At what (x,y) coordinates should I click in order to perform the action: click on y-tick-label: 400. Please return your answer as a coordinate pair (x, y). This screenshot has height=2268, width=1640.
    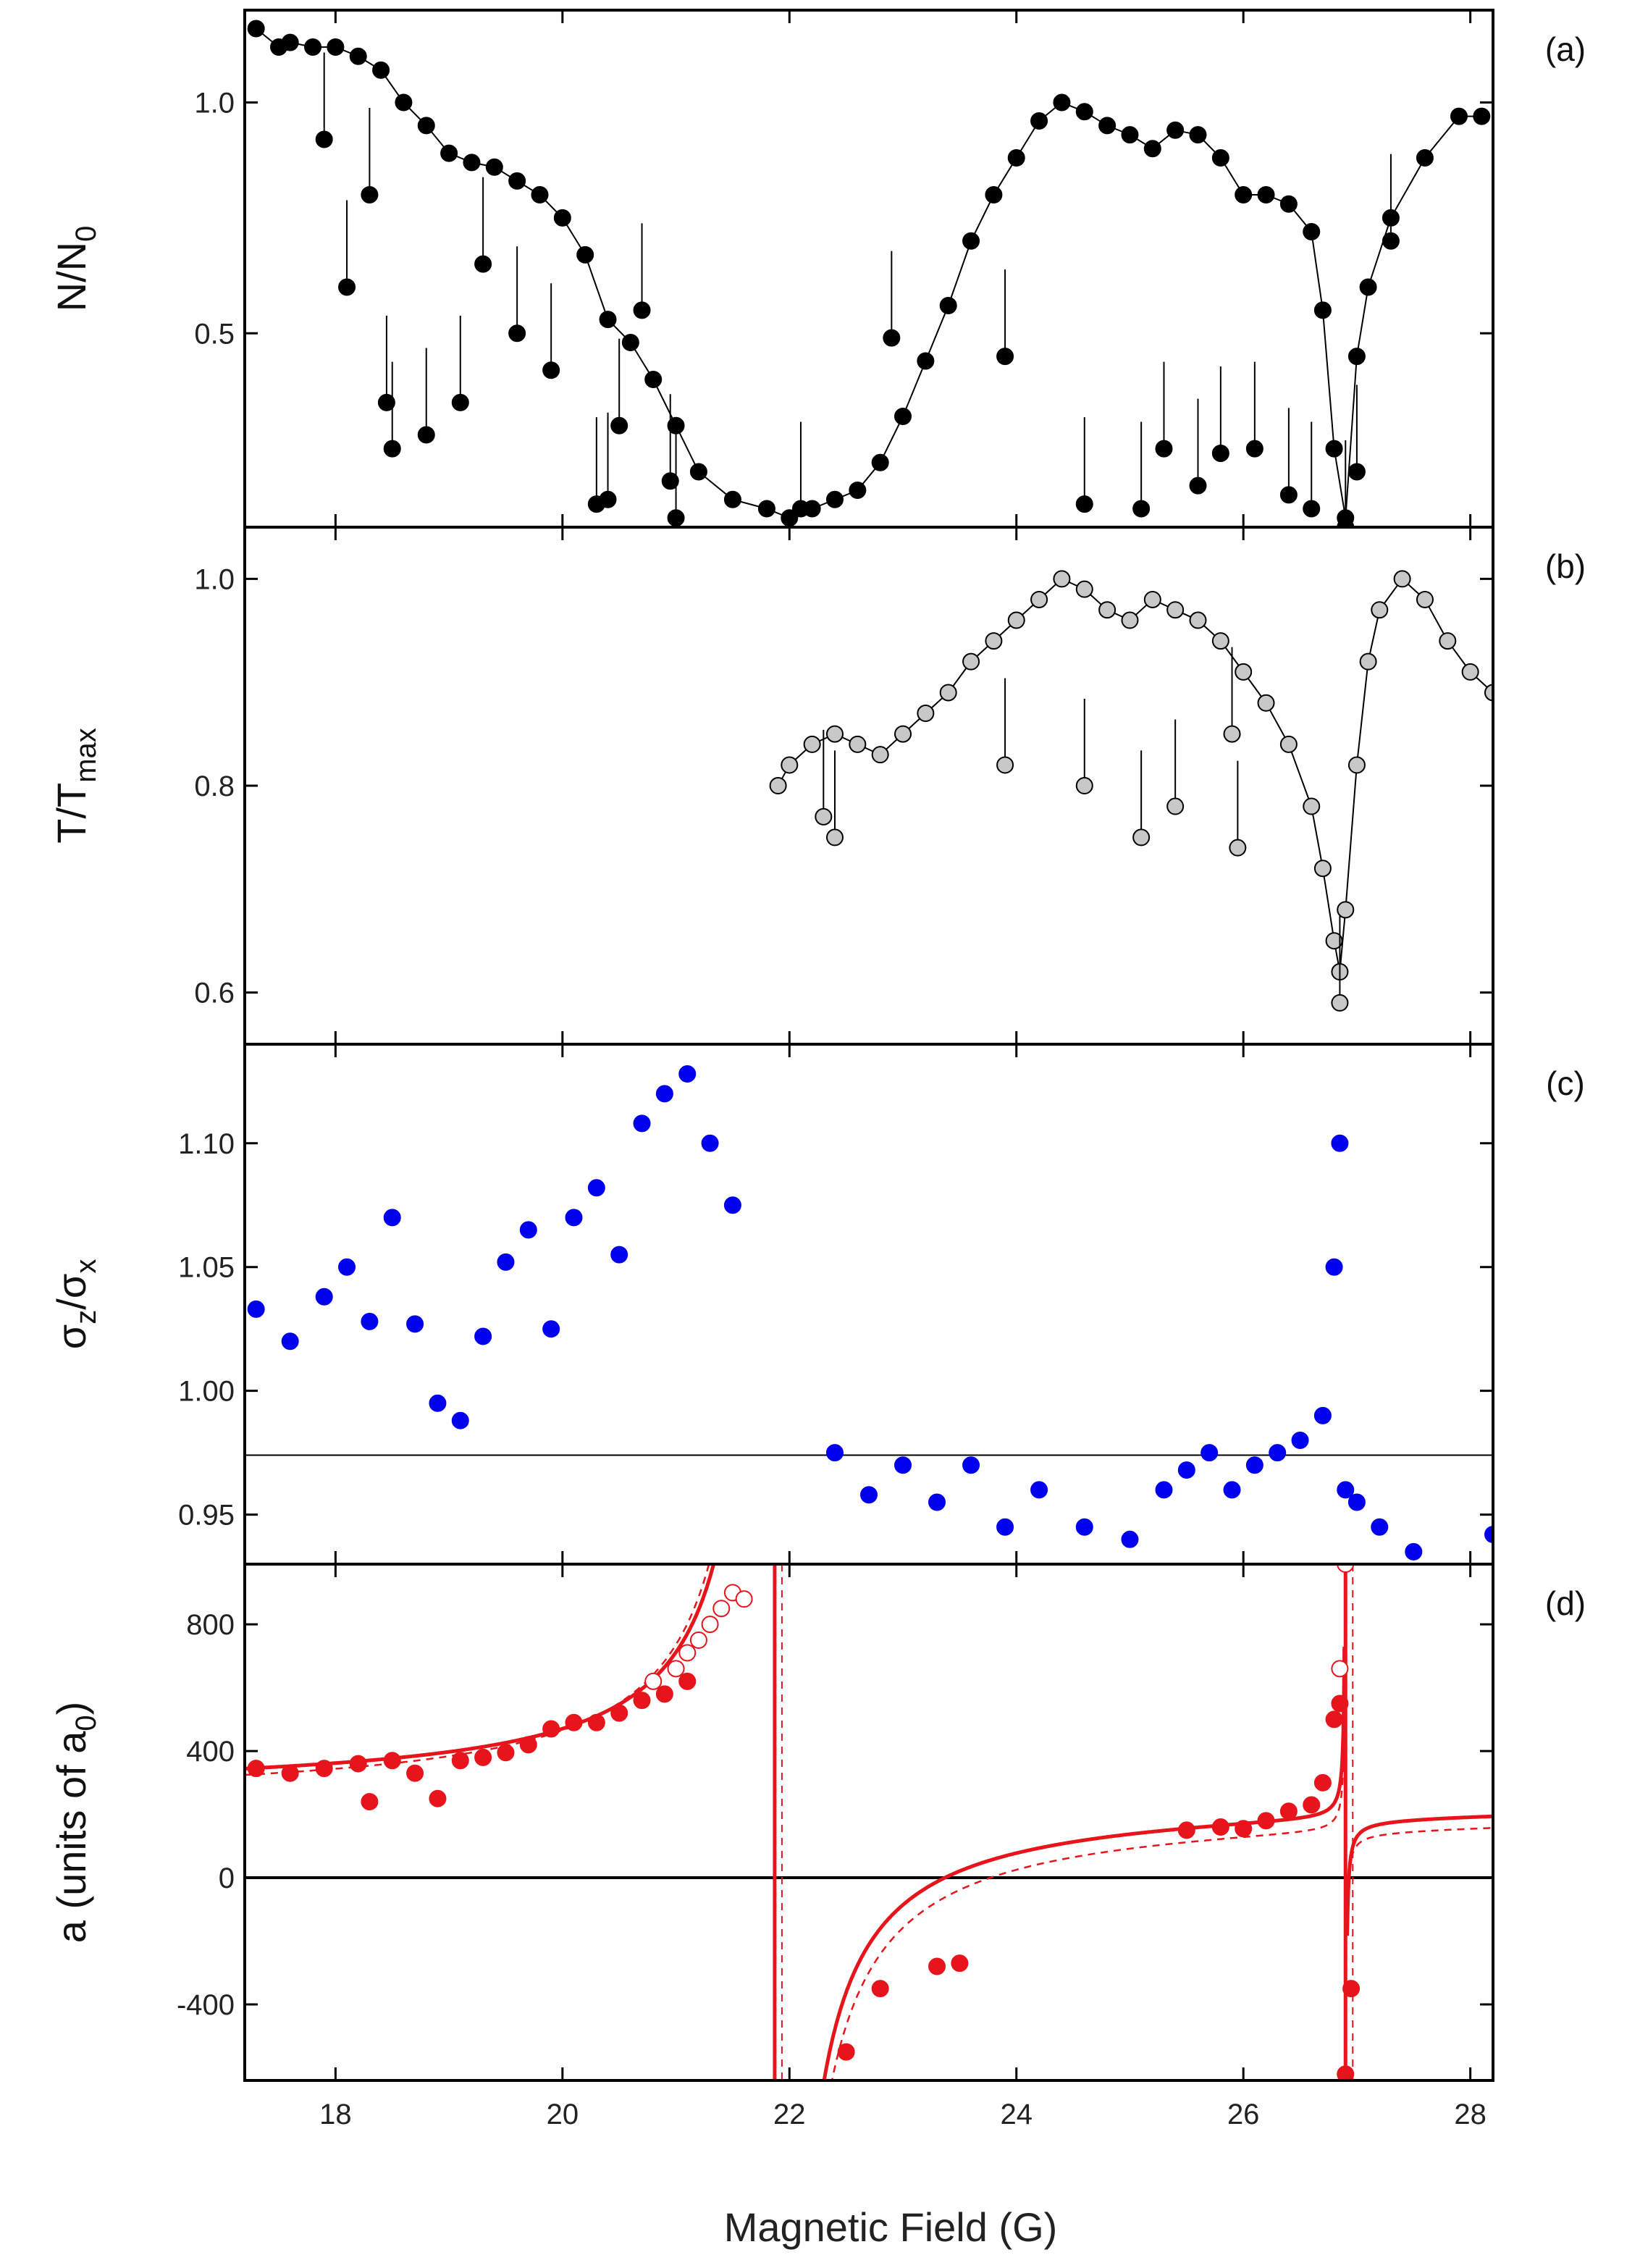
    Looking at the image, I should click on (211, 1752).